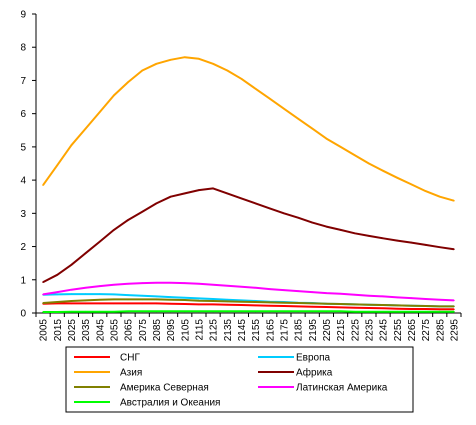 The height and width of the screenshot is (425, 476). What do you see at coordinates (23, 81) in the screenshot?
I see `y-tick-label: 7` at bounding box center [23, 81].